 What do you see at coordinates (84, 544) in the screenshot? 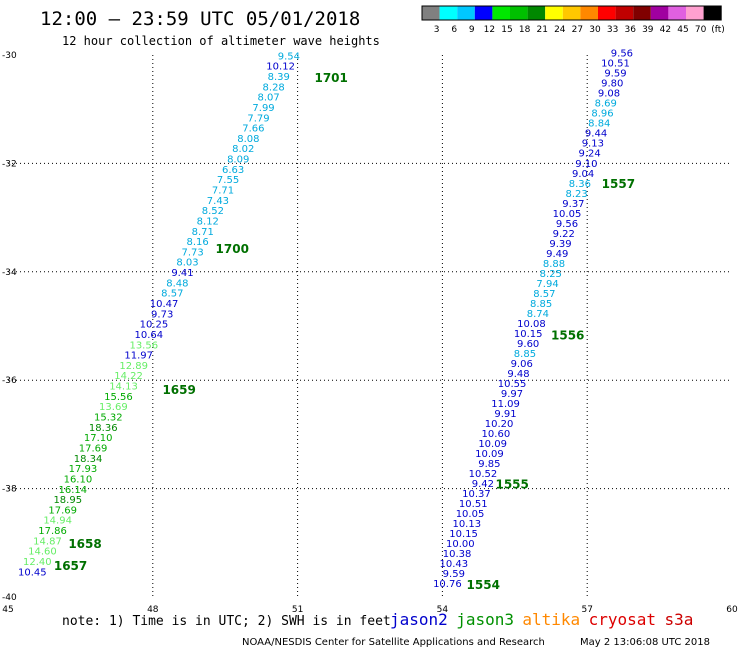
I see `pass-time-label: 1658` at bounding box center [84, 544].